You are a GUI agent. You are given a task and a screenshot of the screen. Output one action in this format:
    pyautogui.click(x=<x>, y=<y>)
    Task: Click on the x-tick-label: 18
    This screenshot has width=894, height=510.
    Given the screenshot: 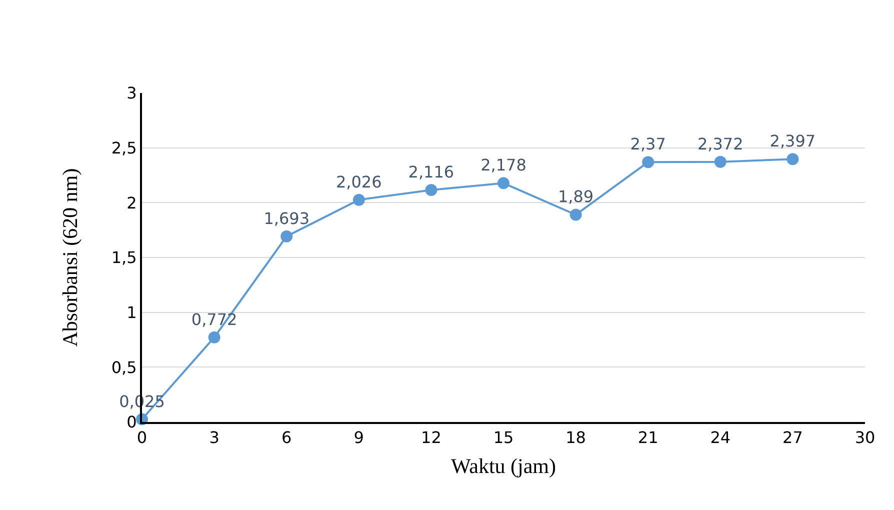 What is the action you would take?
    pyautogui.click(x=576, y=438)
    